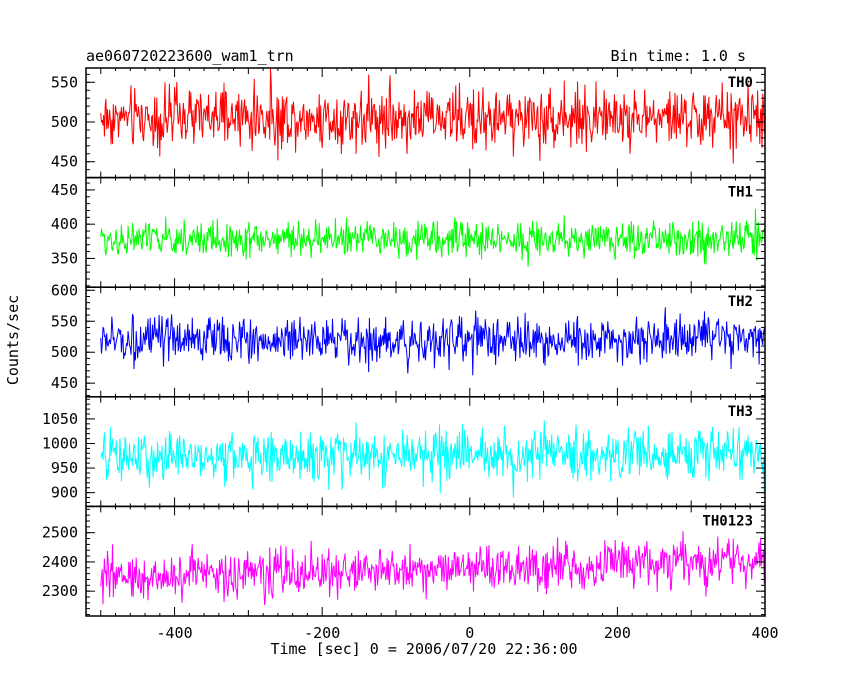 The image size is (850, 680). I want to click on panel-th0123: 2300 2400 2500 TH0123, so click(404, 561).